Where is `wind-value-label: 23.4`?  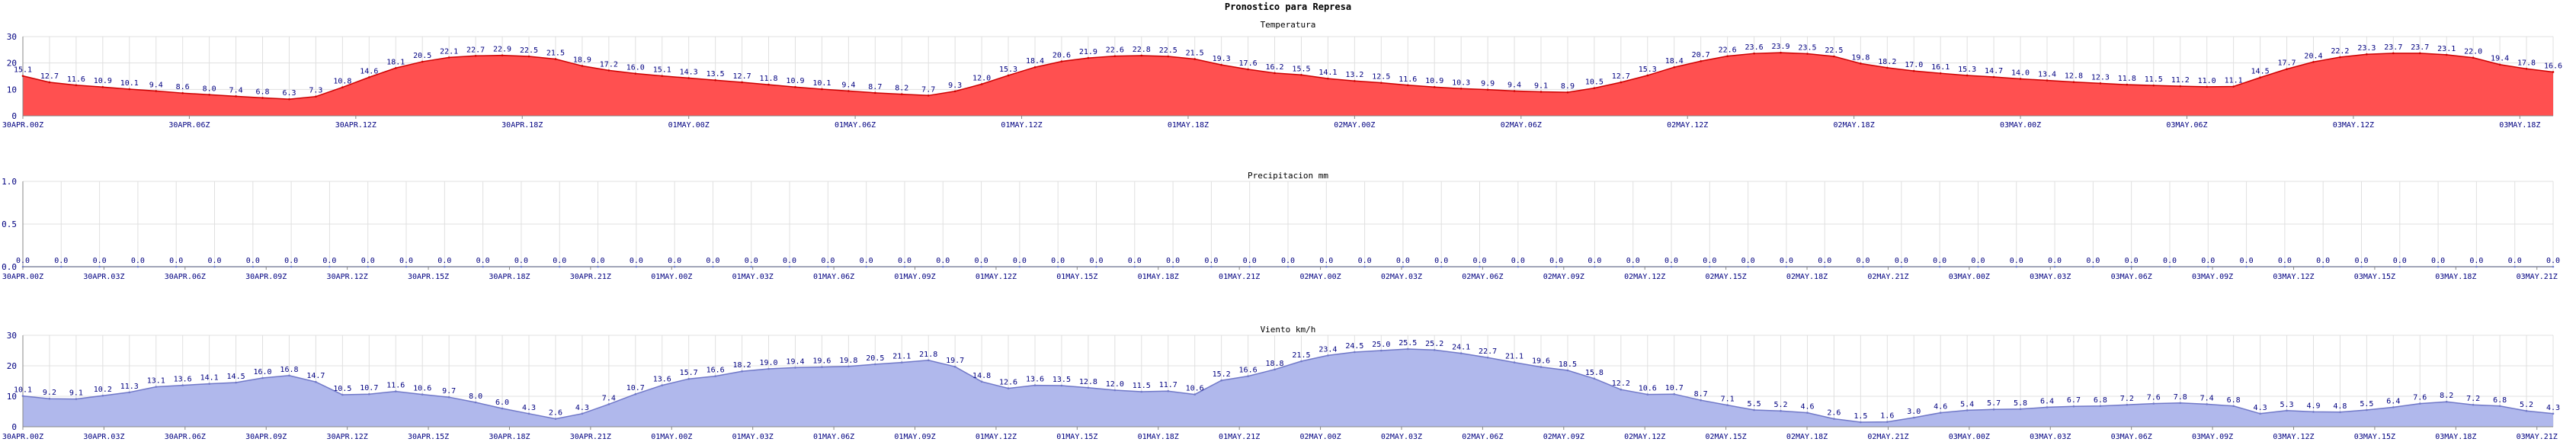
wind-value-label: 23.4 is located at coordinates (1327, 349).